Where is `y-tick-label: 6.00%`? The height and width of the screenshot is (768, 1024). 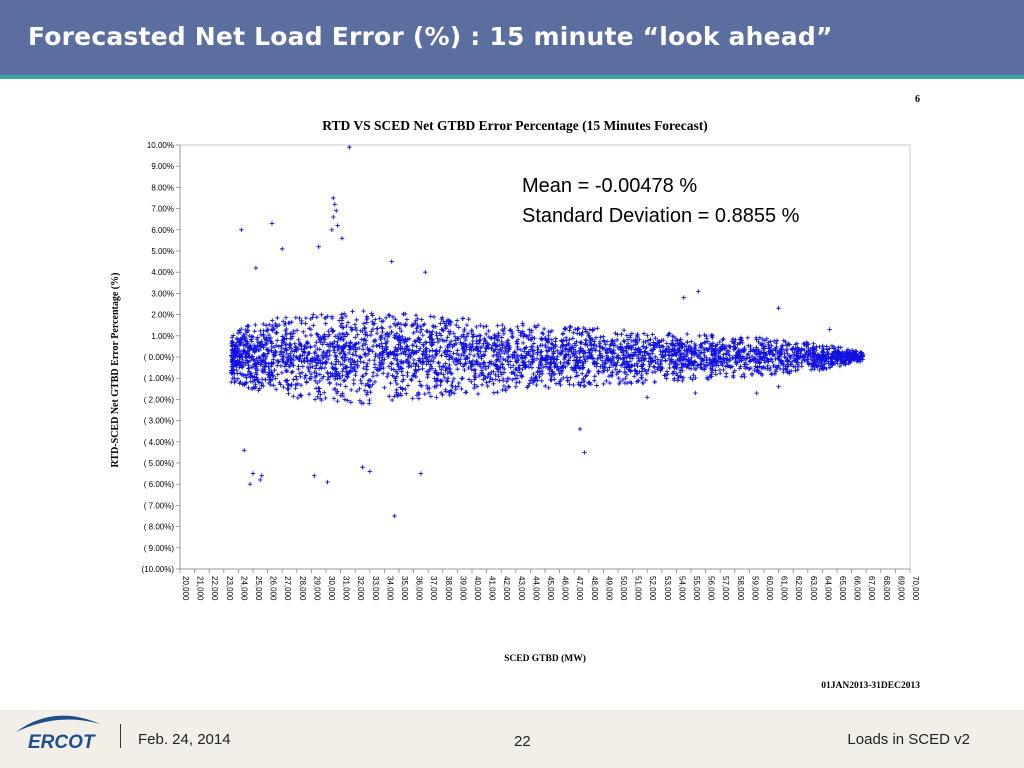 y-tick-label: 6.00% is located at coordinates (162, 230).